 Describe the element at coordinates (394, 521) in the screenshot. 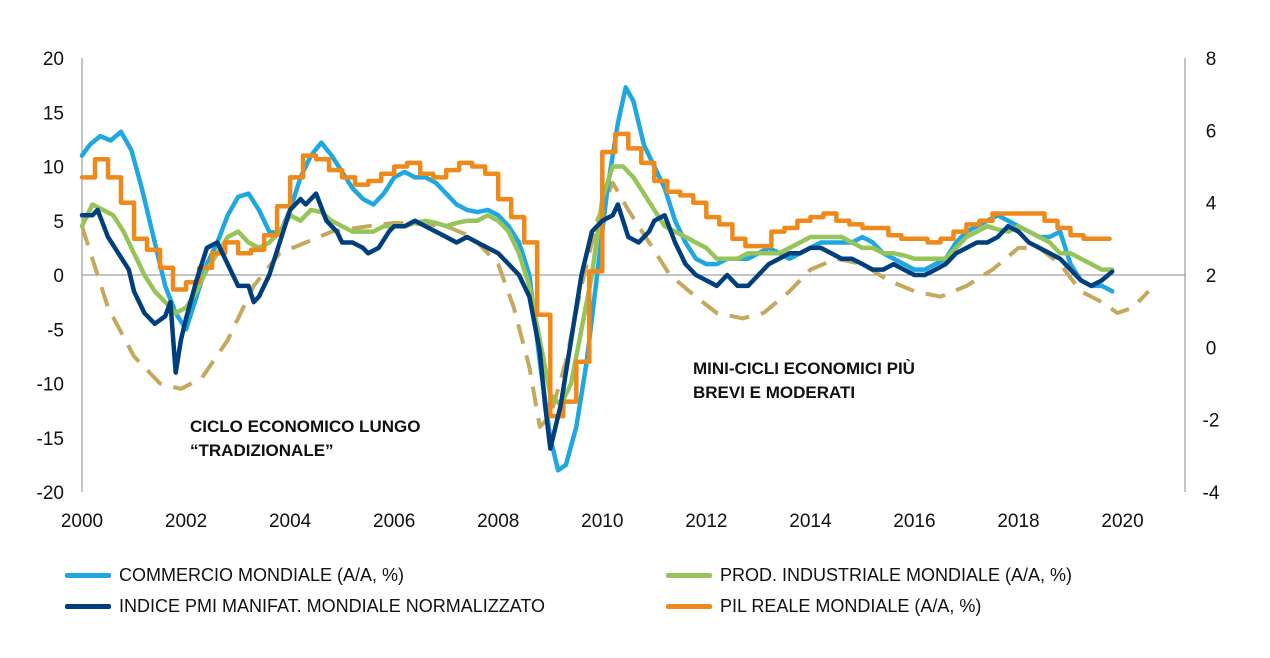

I see `x-tick-label: 2006` at that location.